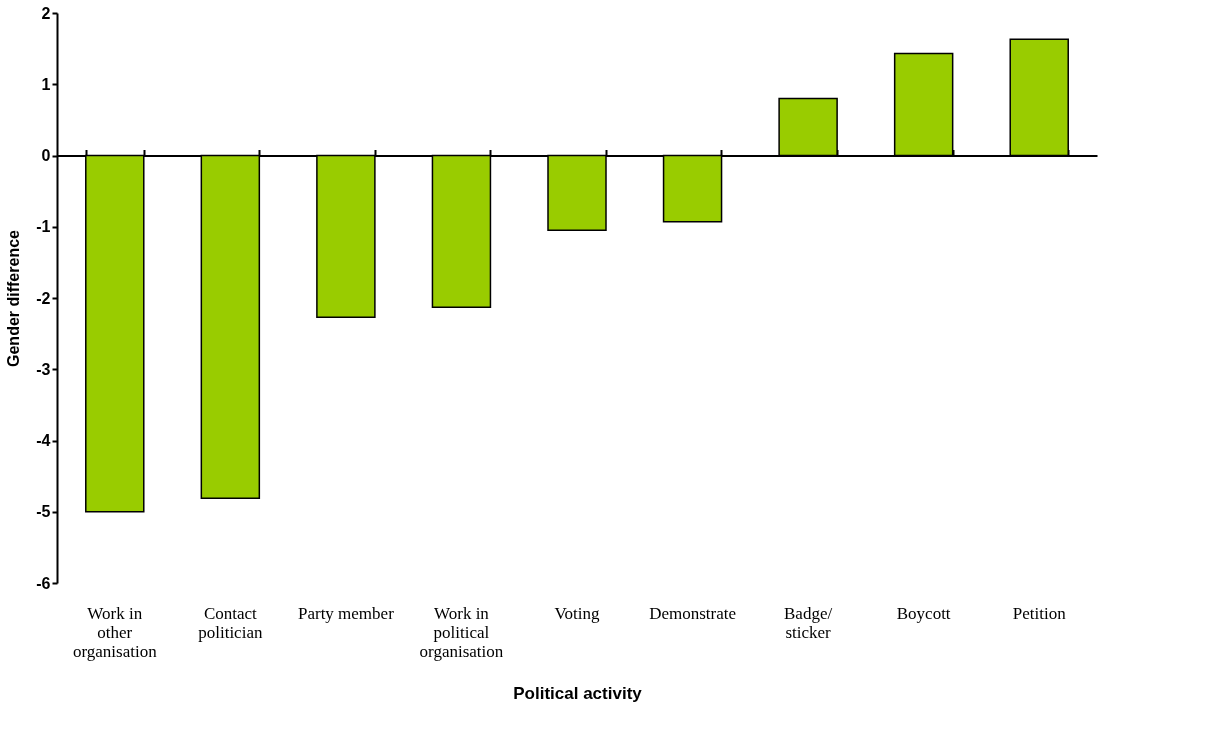 This screenshot has width=1208, height=749. What do you see at coordinates (577, 613) in the screenshot?
I see `x-tick-label: Voting` at bounding box center [577, 613].